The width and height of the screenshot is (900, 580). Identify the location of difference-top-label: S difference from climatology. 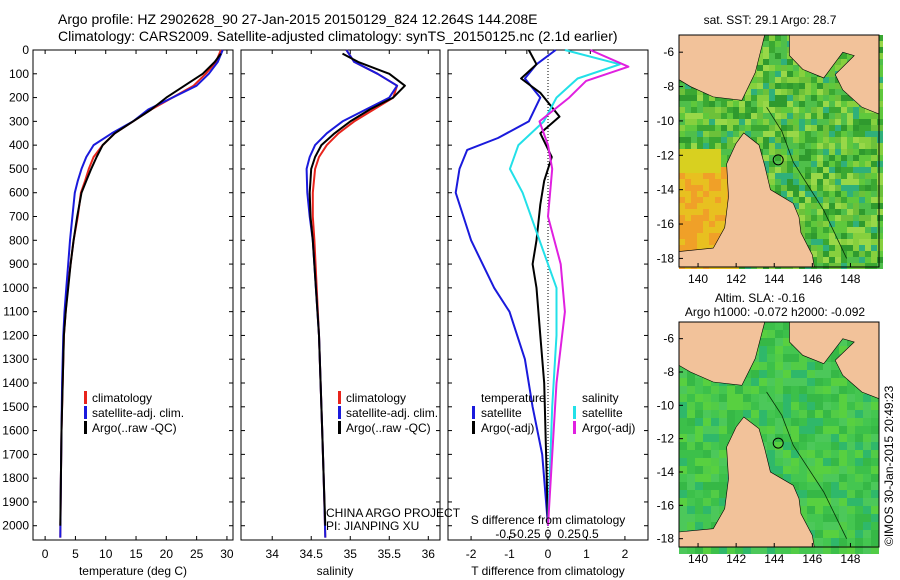
(548, 520).